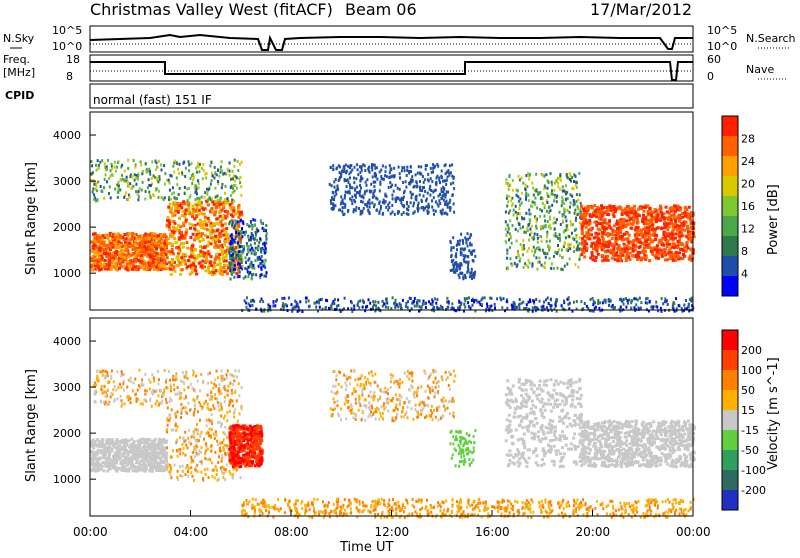 The height and width of the screenshot is (558, 800). Describe the element at coordinates (19, 72) in the screenshot. I see `freq-label-2: [MHz]` at that location.